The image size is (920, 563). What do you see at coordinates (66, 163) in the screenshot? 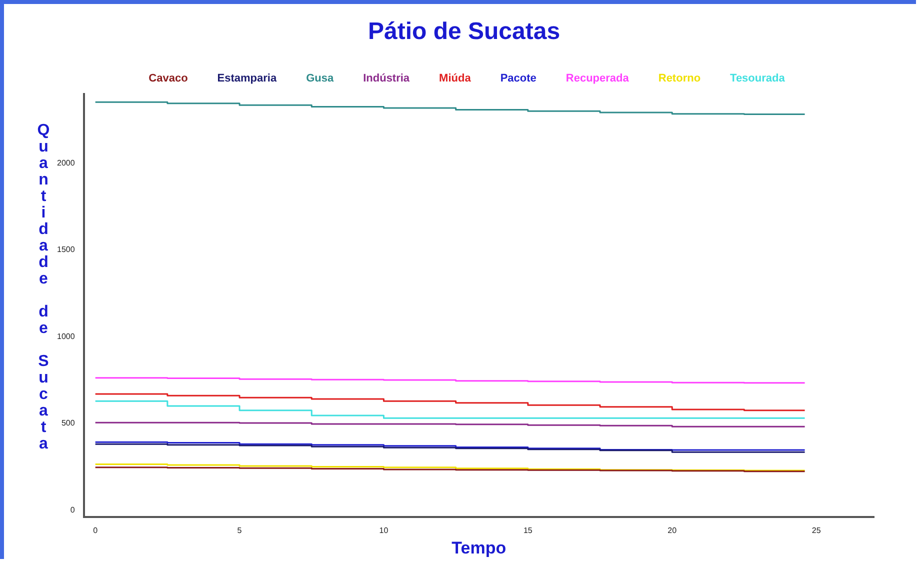
I see `y-tick-label: 2000` at bounding box center [66, 163].